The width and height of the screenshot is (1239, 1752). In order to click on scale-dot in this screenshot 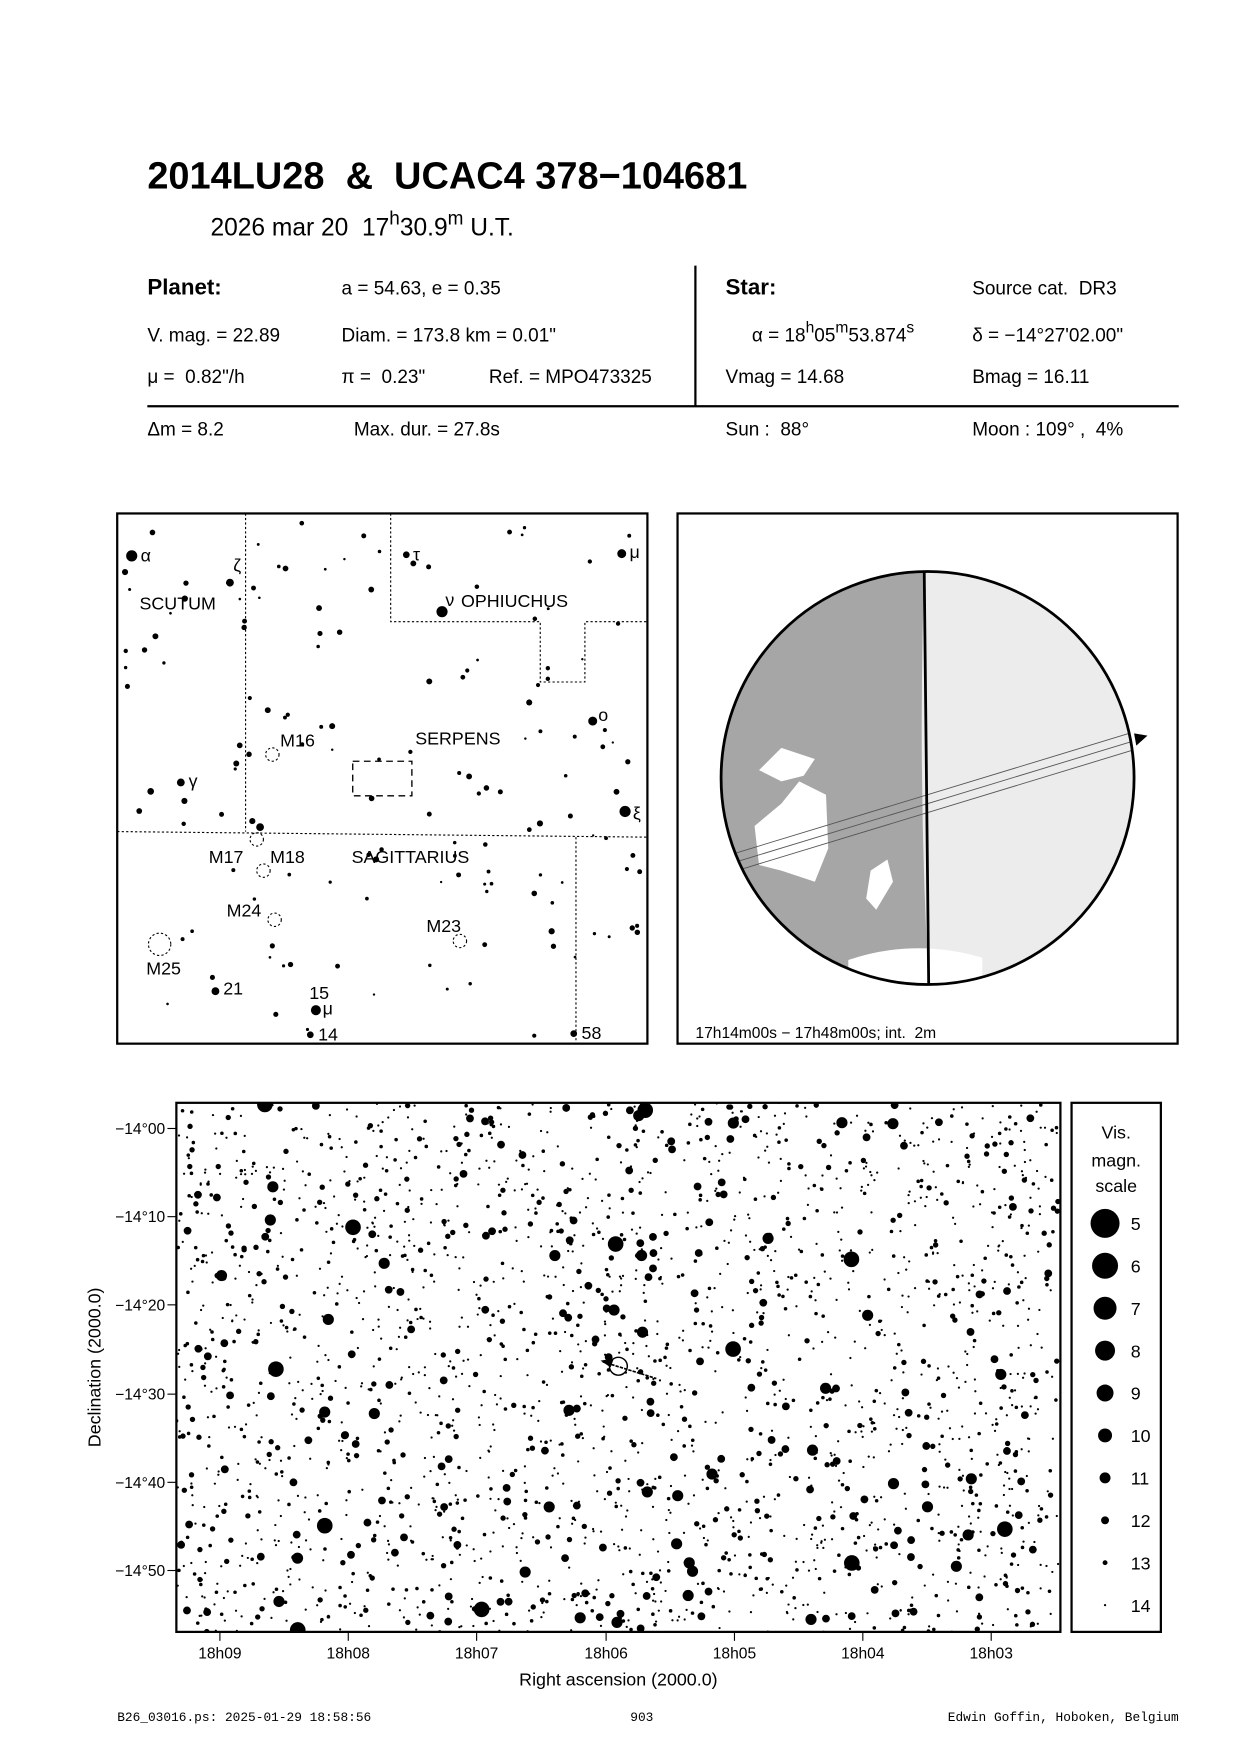, I will do `click(1105, 1478)`.